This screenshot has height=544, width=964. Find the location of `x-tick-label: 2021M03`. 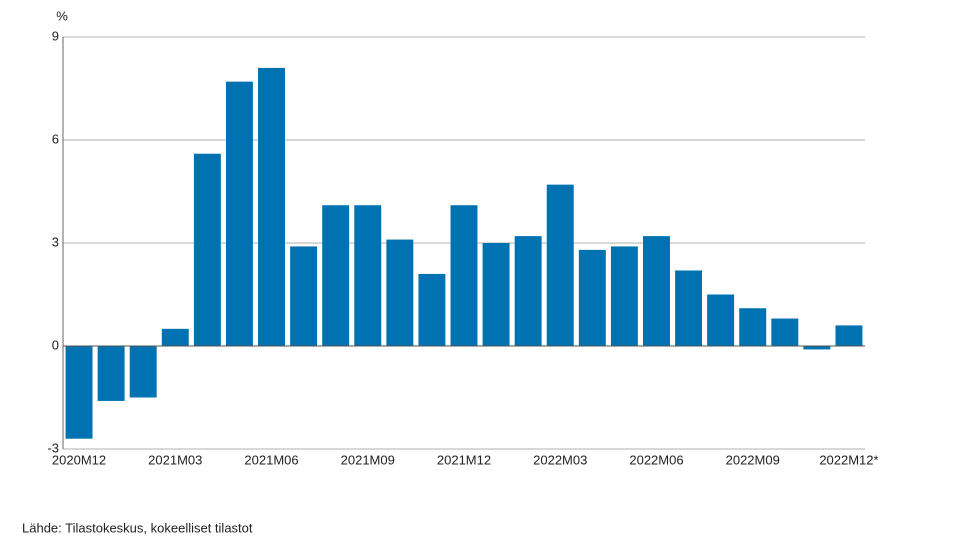

x-tick-label: 2021M03 is located at coordinates (175, 459).